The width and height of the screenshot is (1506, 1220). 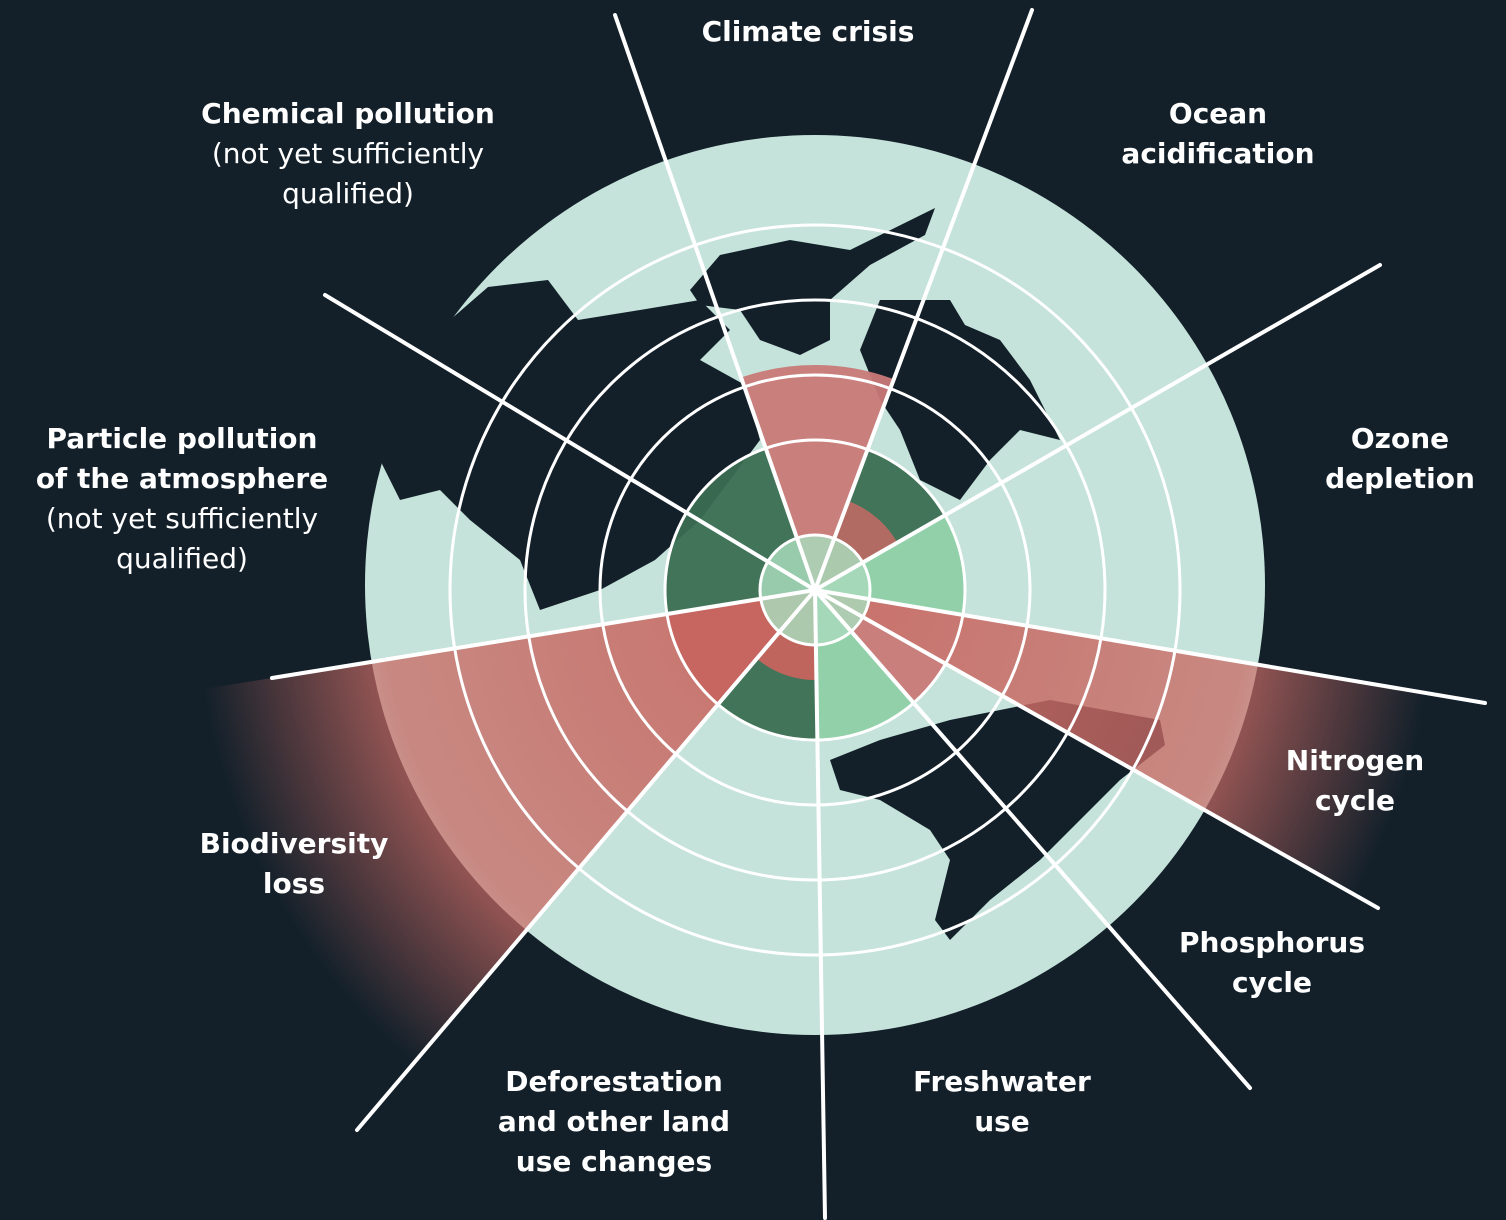 I want to click on boundary-label: depletion, so click(x=1400, y=478).